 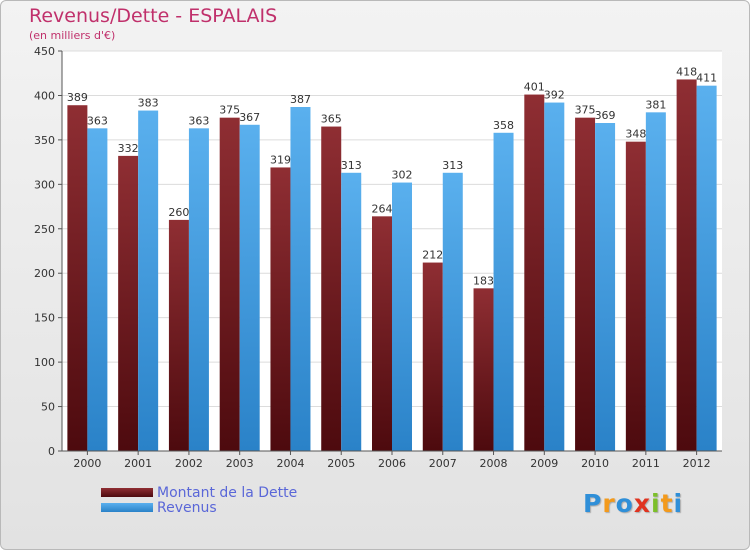 What do you see at coordinates (595, 463) in the screenshot?
I see `x-tick-label: 2010` at bounding box center [595, 463].